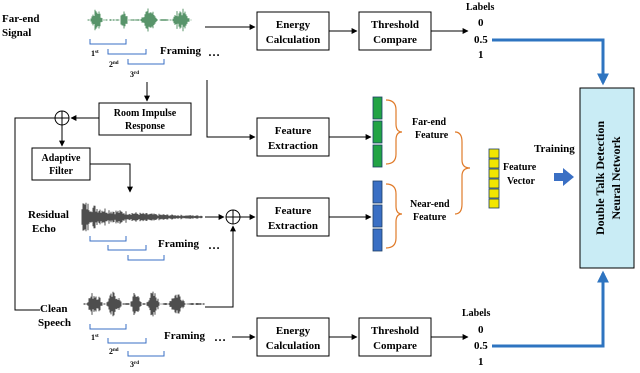 The image size is (640, 373). I want to click on residual-framing-label: Framing, so click(178, 244).